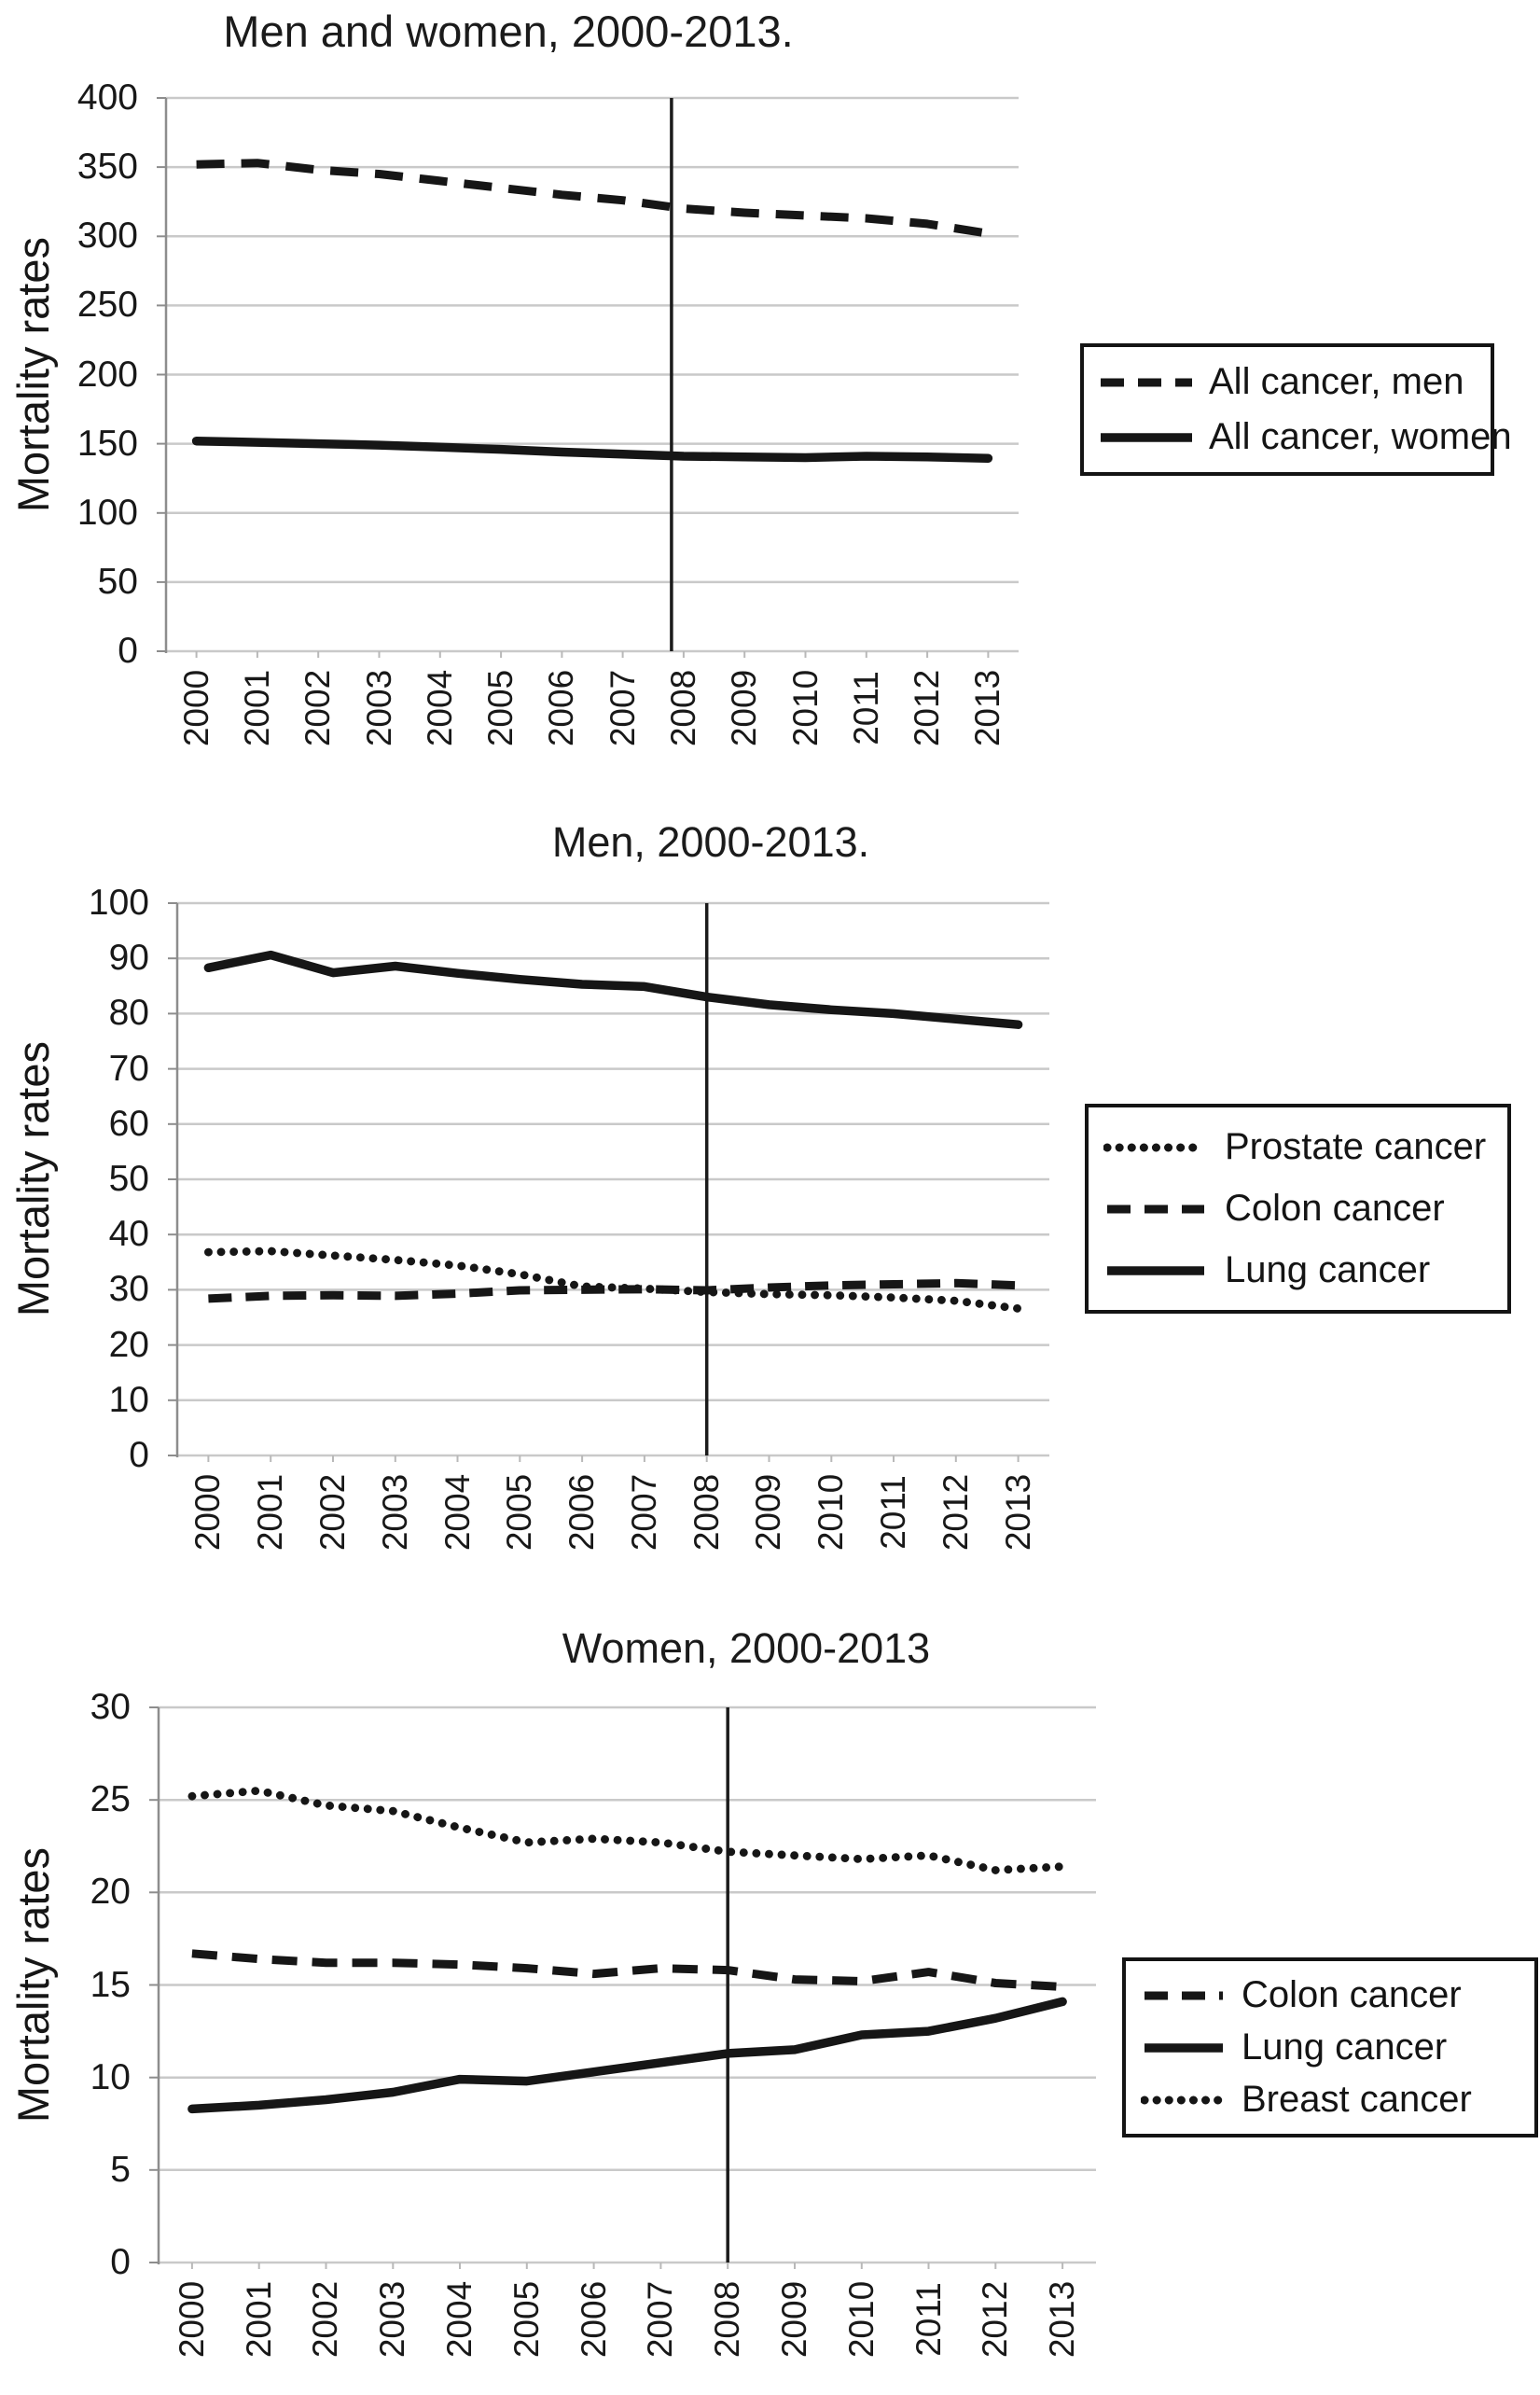 The height and width of the screenshot is (2395, 1540). Describe the element at coordinates (593, 199) in the screenshot. I see `series-all-cancer-men` at that location.